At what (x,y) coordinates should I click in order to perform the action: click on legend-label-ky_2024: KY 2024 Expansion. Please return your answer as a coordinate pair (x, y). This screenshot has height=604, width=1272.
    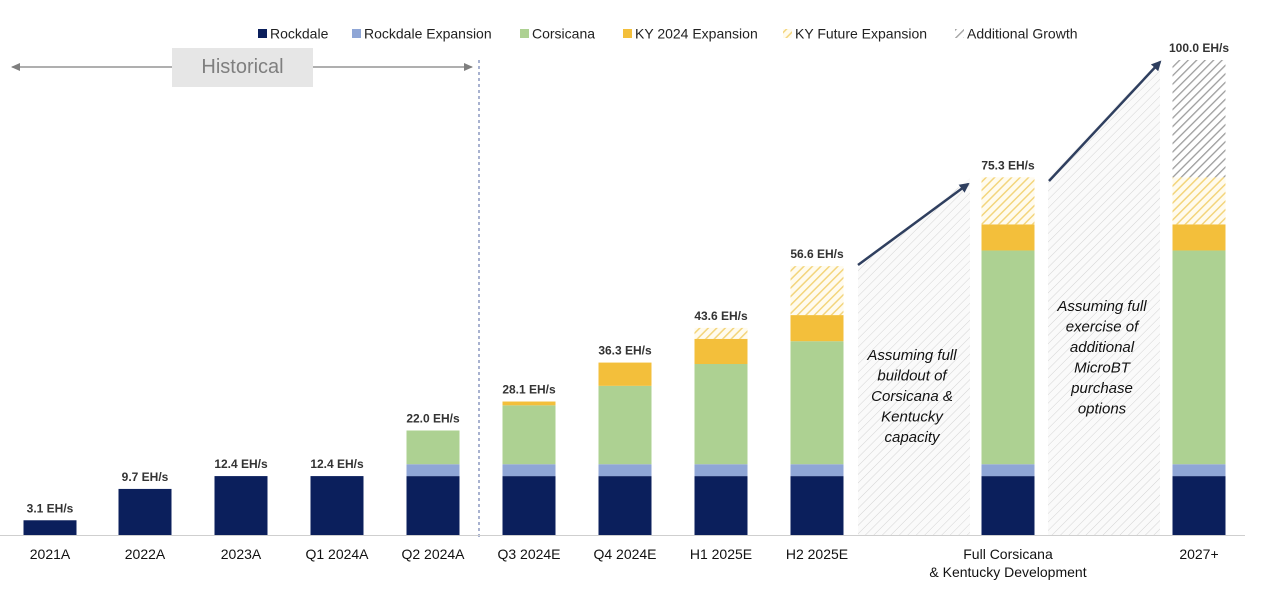
    Looking at the image, I should click on (696, 34).